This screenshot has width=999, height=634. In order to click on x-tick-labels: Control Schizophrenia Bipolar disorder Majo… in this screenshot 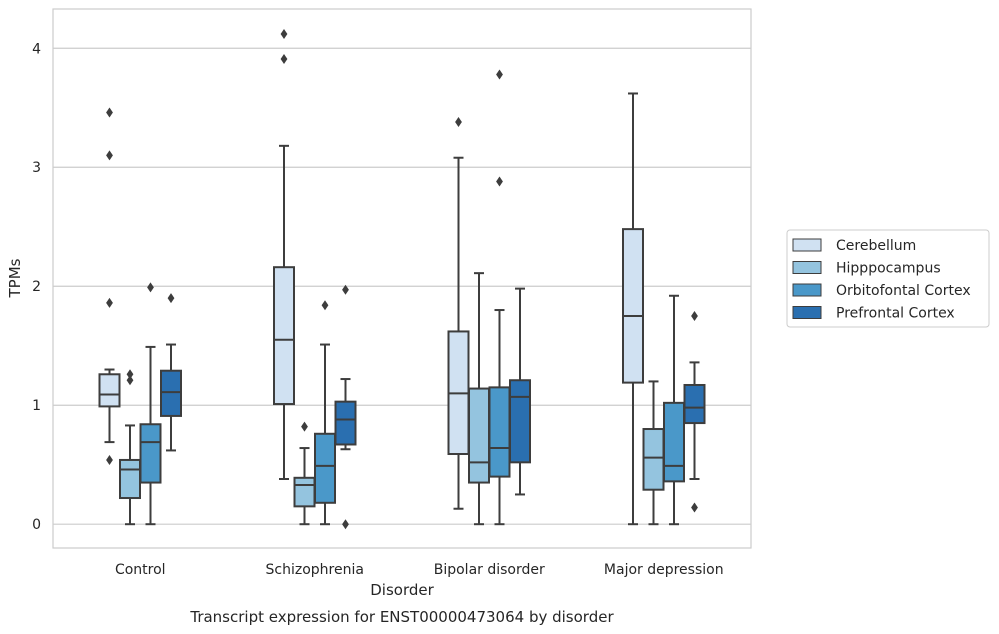, I will do `click(419, 570)`.